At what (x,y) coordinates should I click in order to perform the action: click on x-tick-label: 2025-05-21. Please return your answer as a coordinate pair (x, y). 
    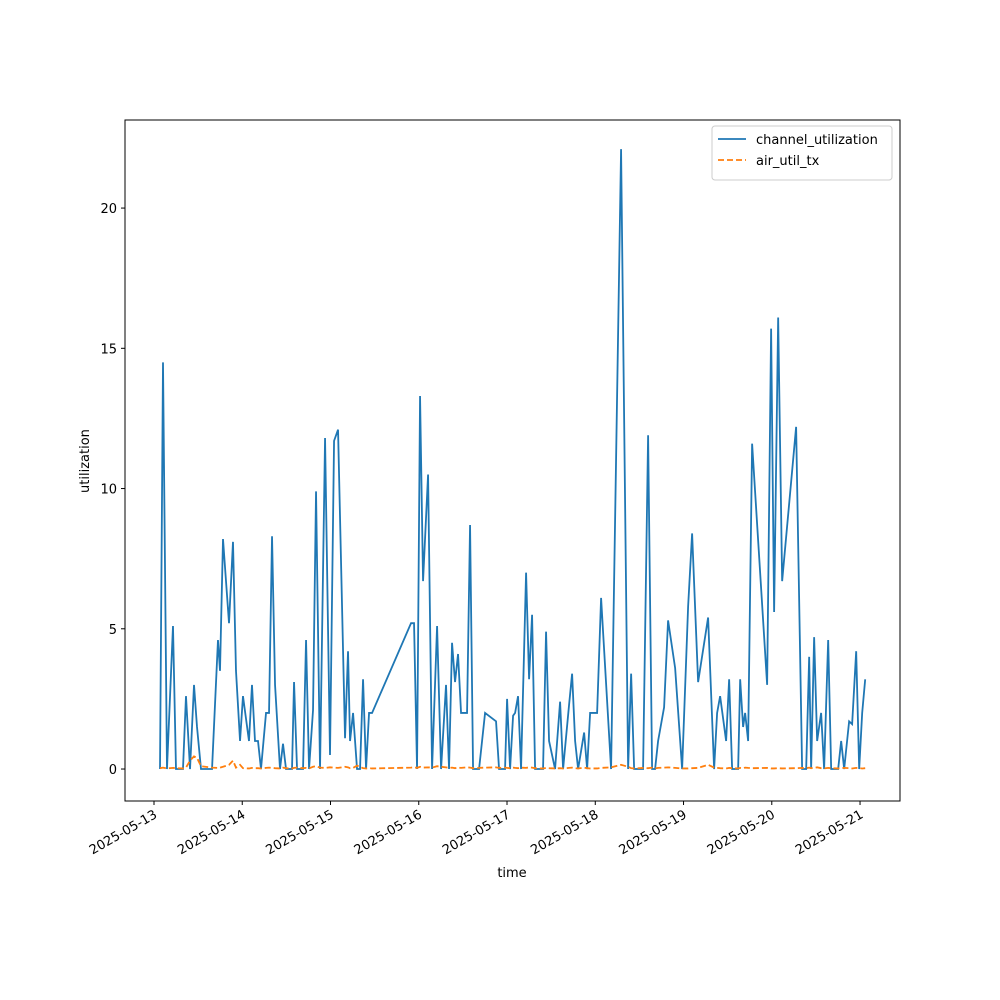
    Looking at the image, I should click on (829, 832).